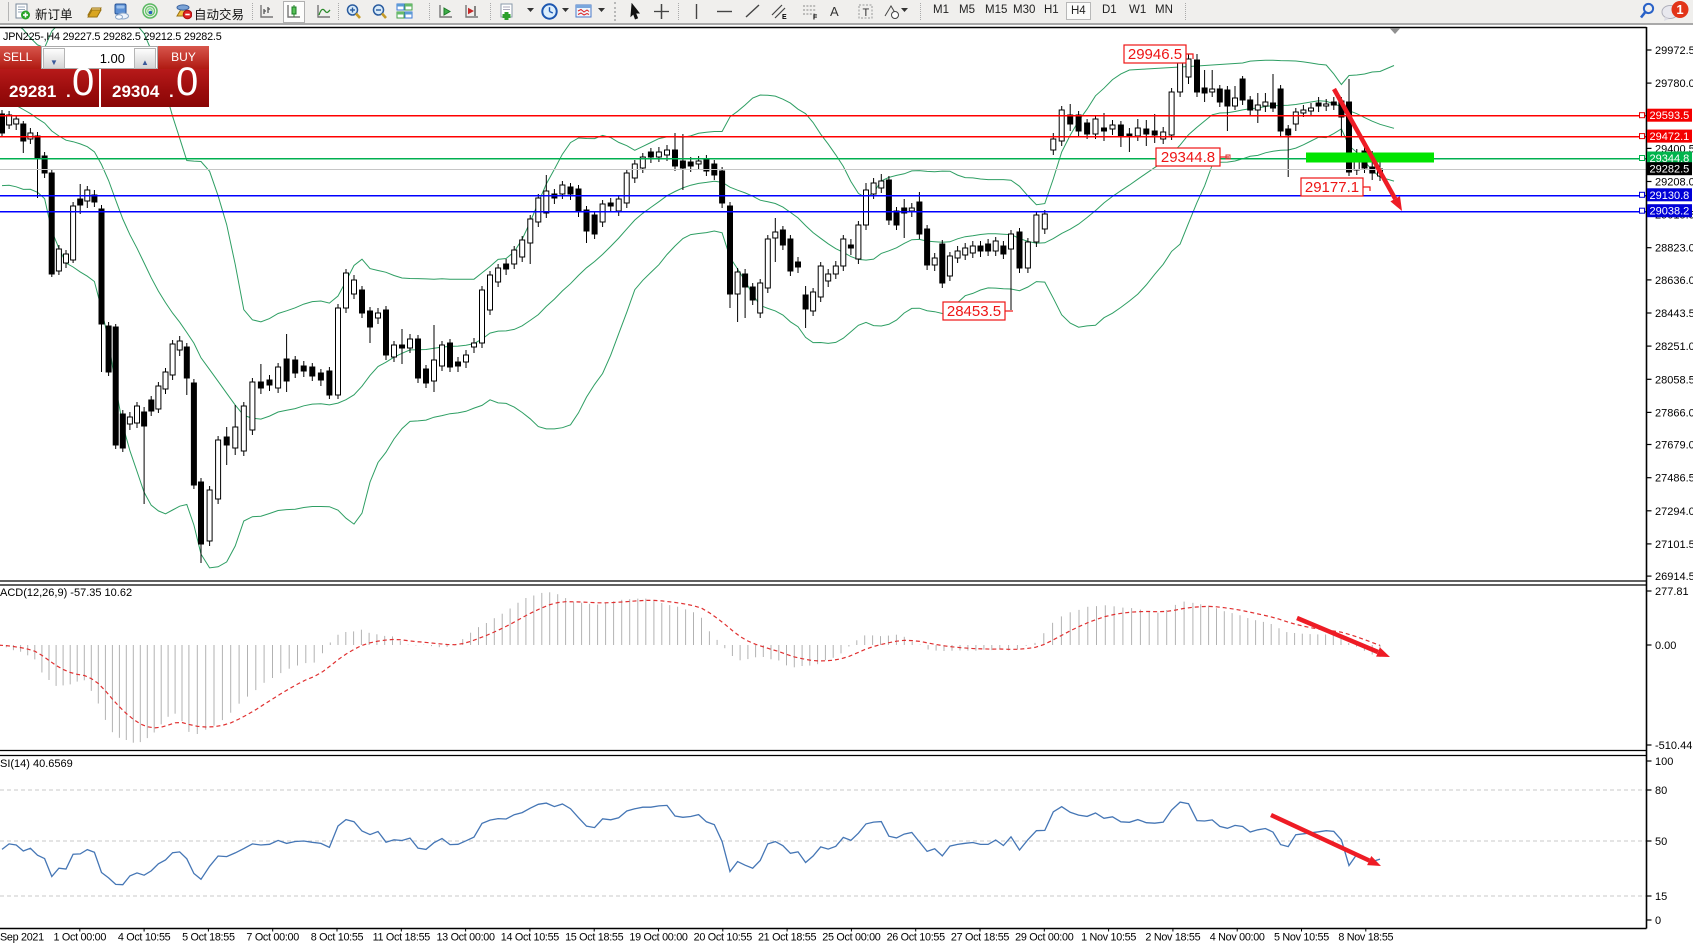 This screenshot has width=1693, height=948. I want to click on svg-text: 26 Oct 10:55, so click(916, 938).